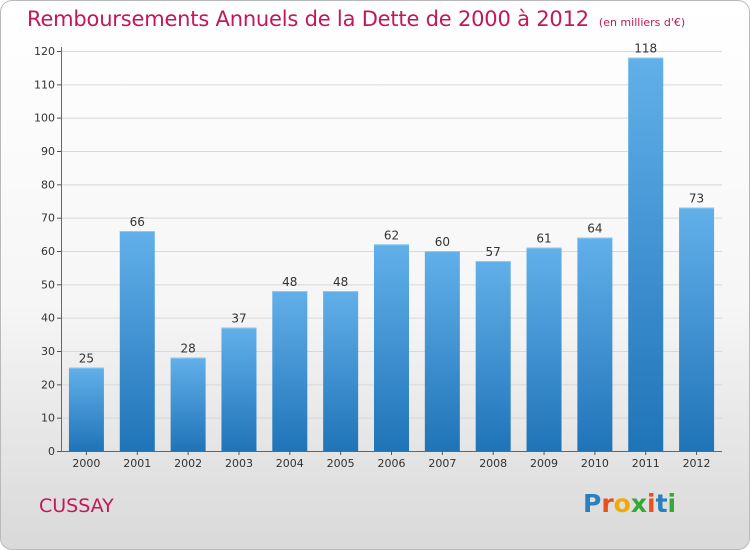 This screenshot has width=750, height=550. I want to click on x-tick-label: 2011, so click(646, 463).